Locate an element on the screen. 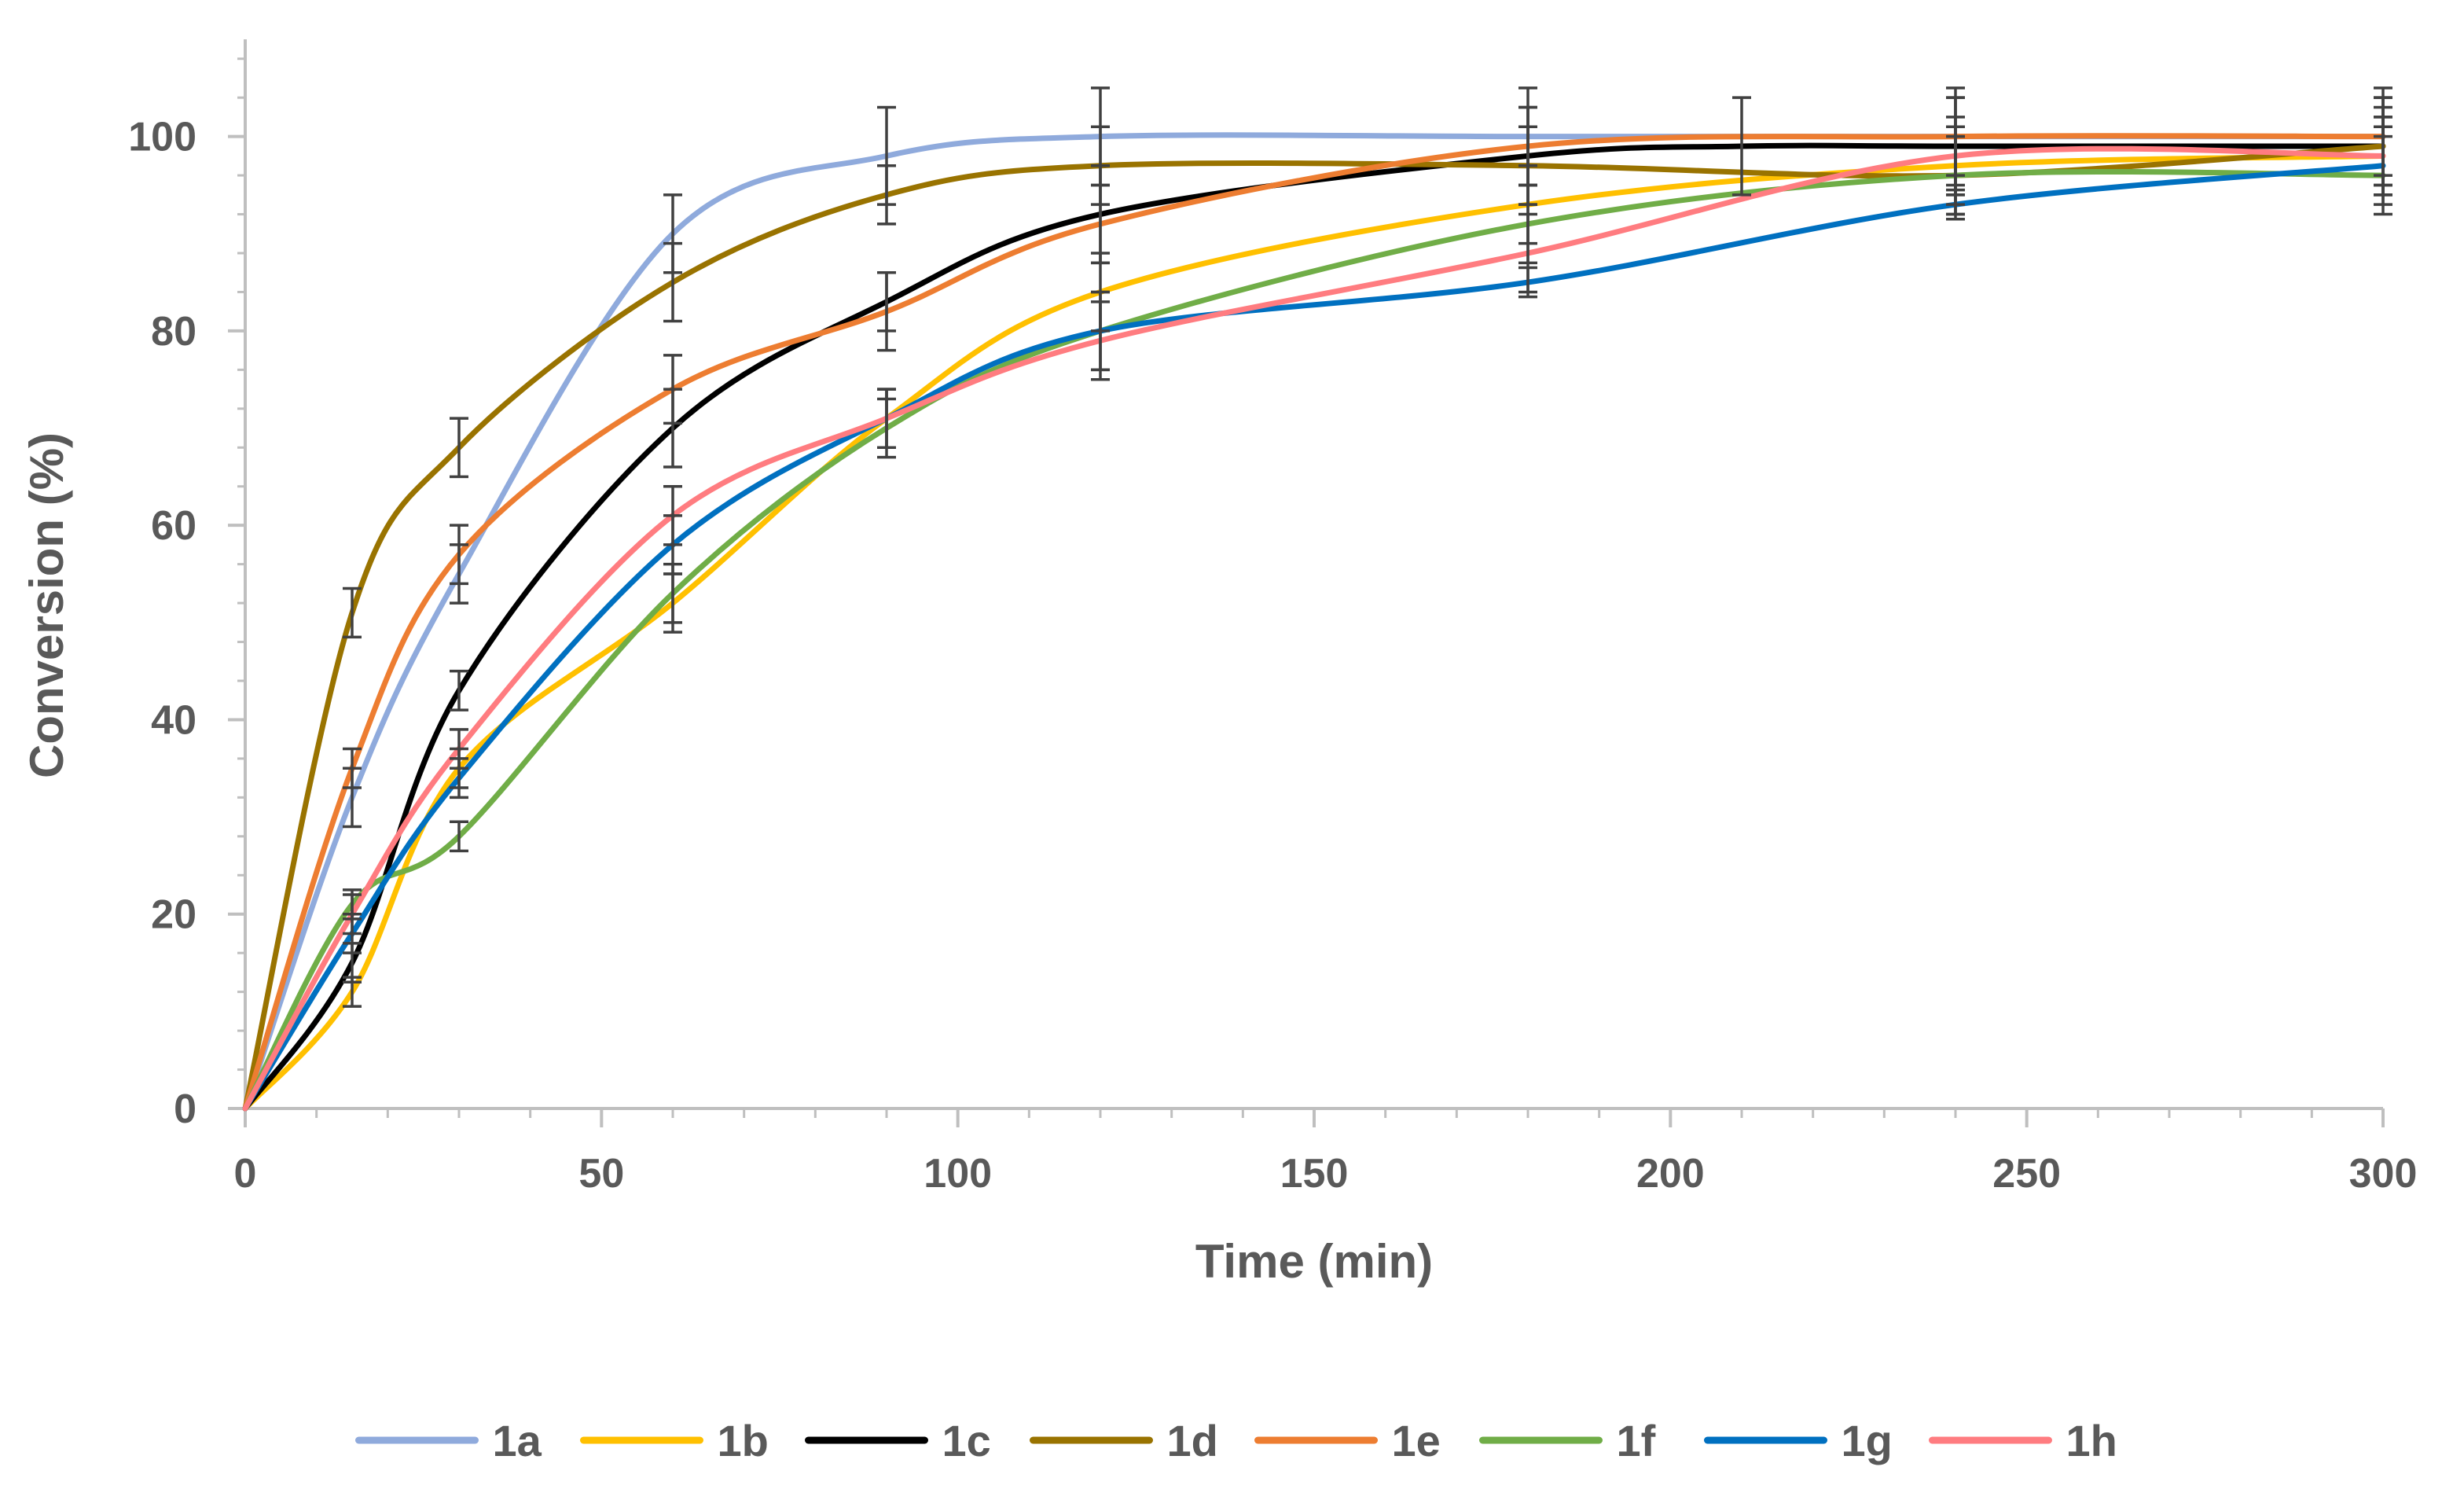 This screenshot has width=2464, height=1500. x-tick-label: 50 is located at coordinates (601, 1174).